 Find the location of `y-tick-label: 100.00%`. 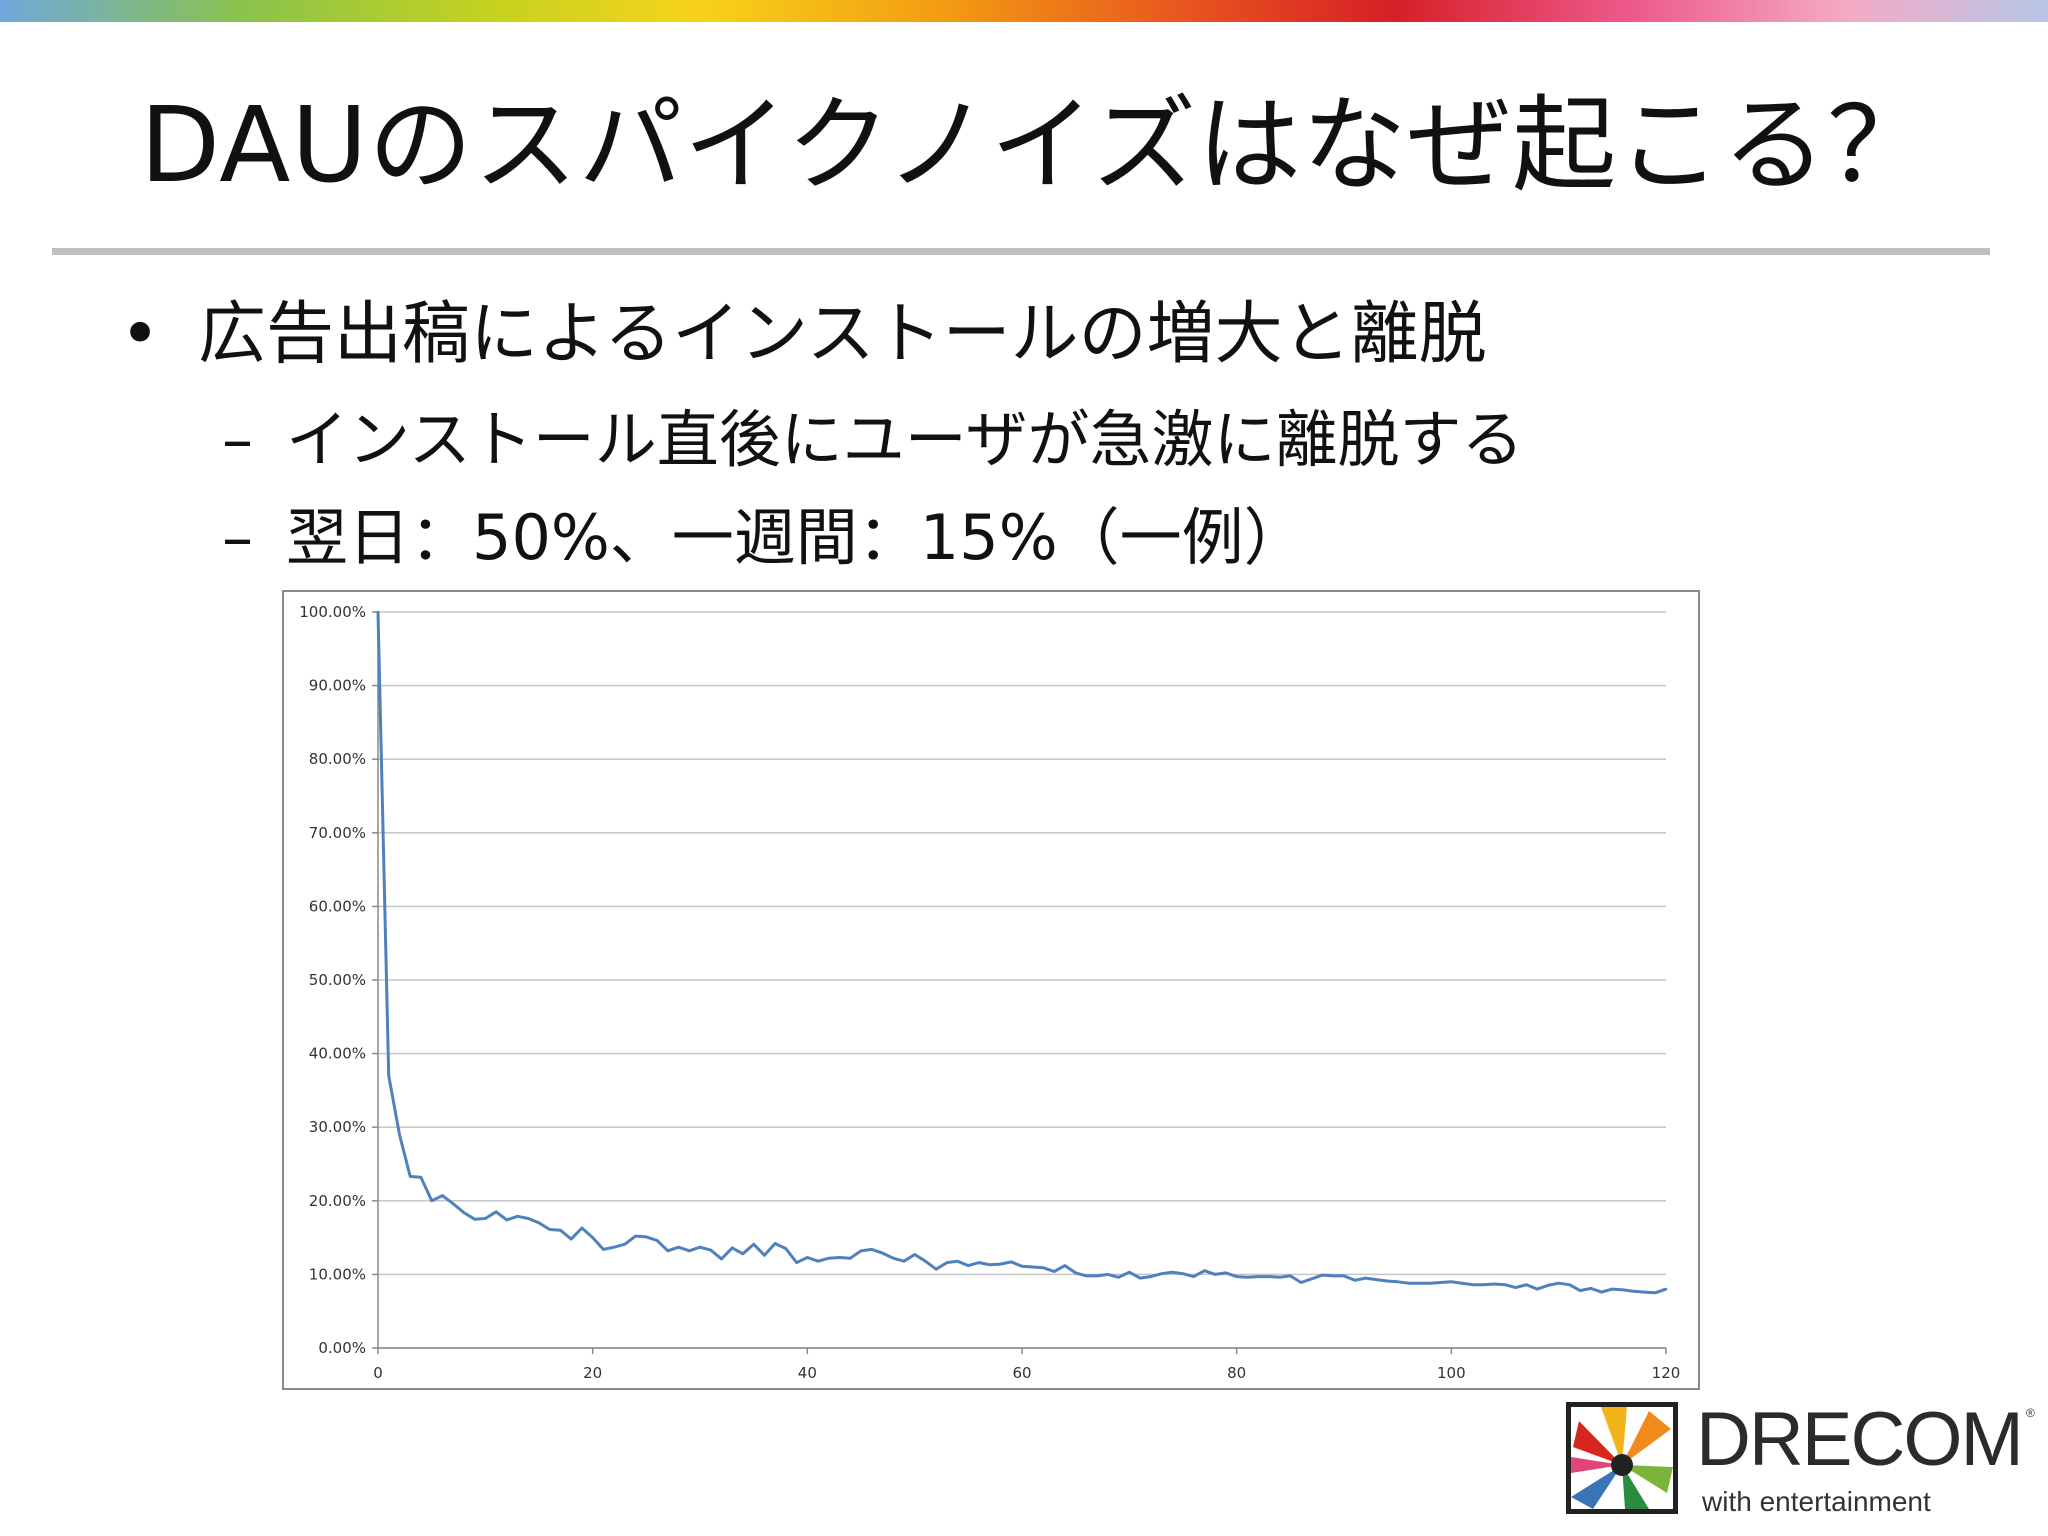

y-tick-label: 100.00% is located at coordinates (332, 612).